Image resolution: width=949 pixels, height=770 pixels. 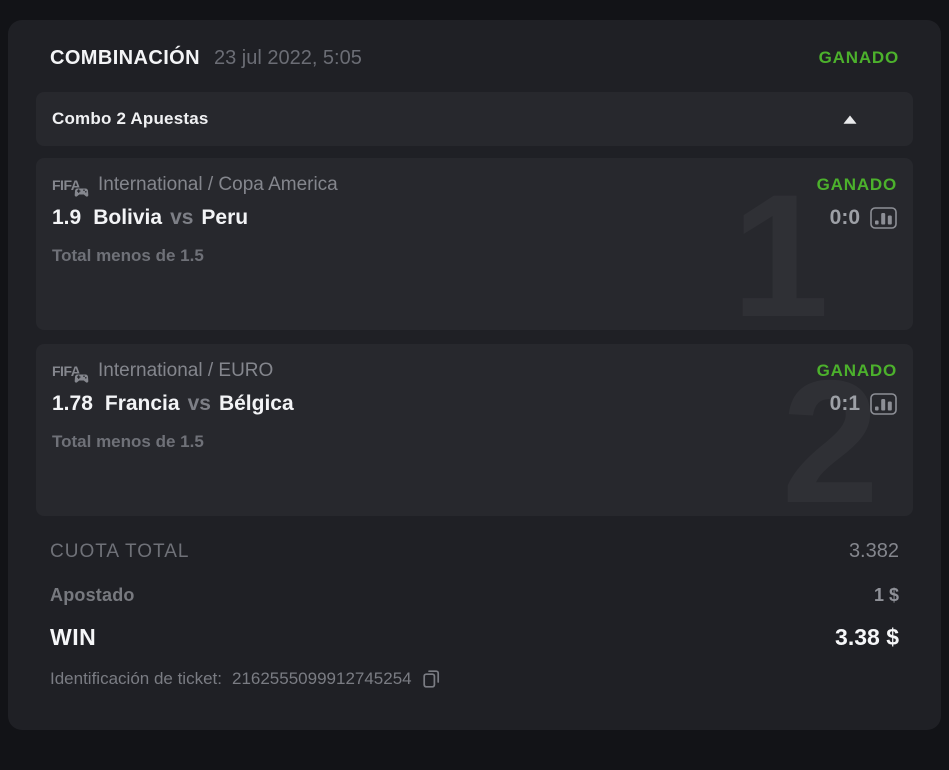 What do you see at coordinates (474, 56) in the screenshot?
I see `ticket-header: COMBINACIÓN 23 jul 2022, 5:05 GANADO` at bounding box center [474, 56].